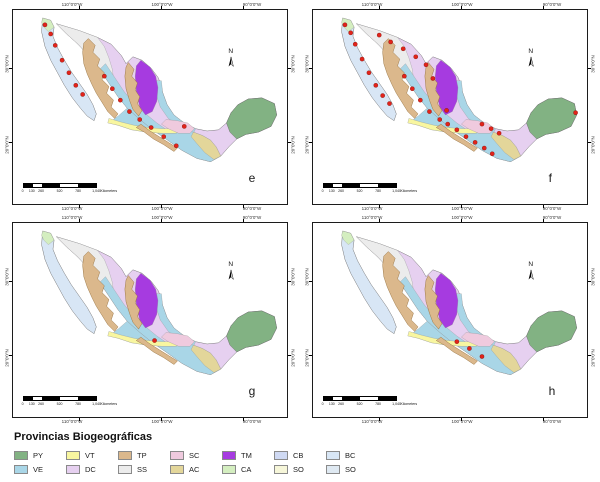  What do you see at coordinates (352, 469) in the screenshot?
I see `legend-item-so2: SO` at bounding box center [352, 469].